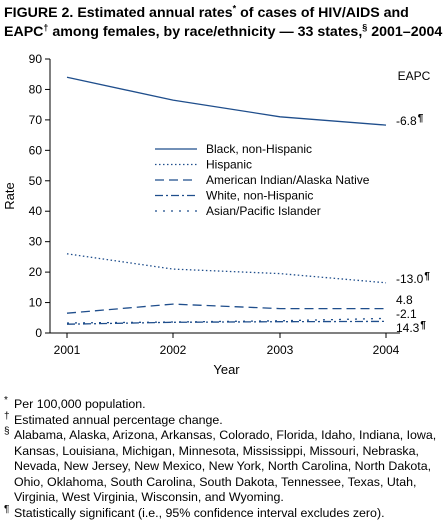 This screenshot has width=446, height=522. What do you see at coordinates (386, 350) in the screenshot?
I see `x-tick-label: 2004` at bounding box center [386, 350].